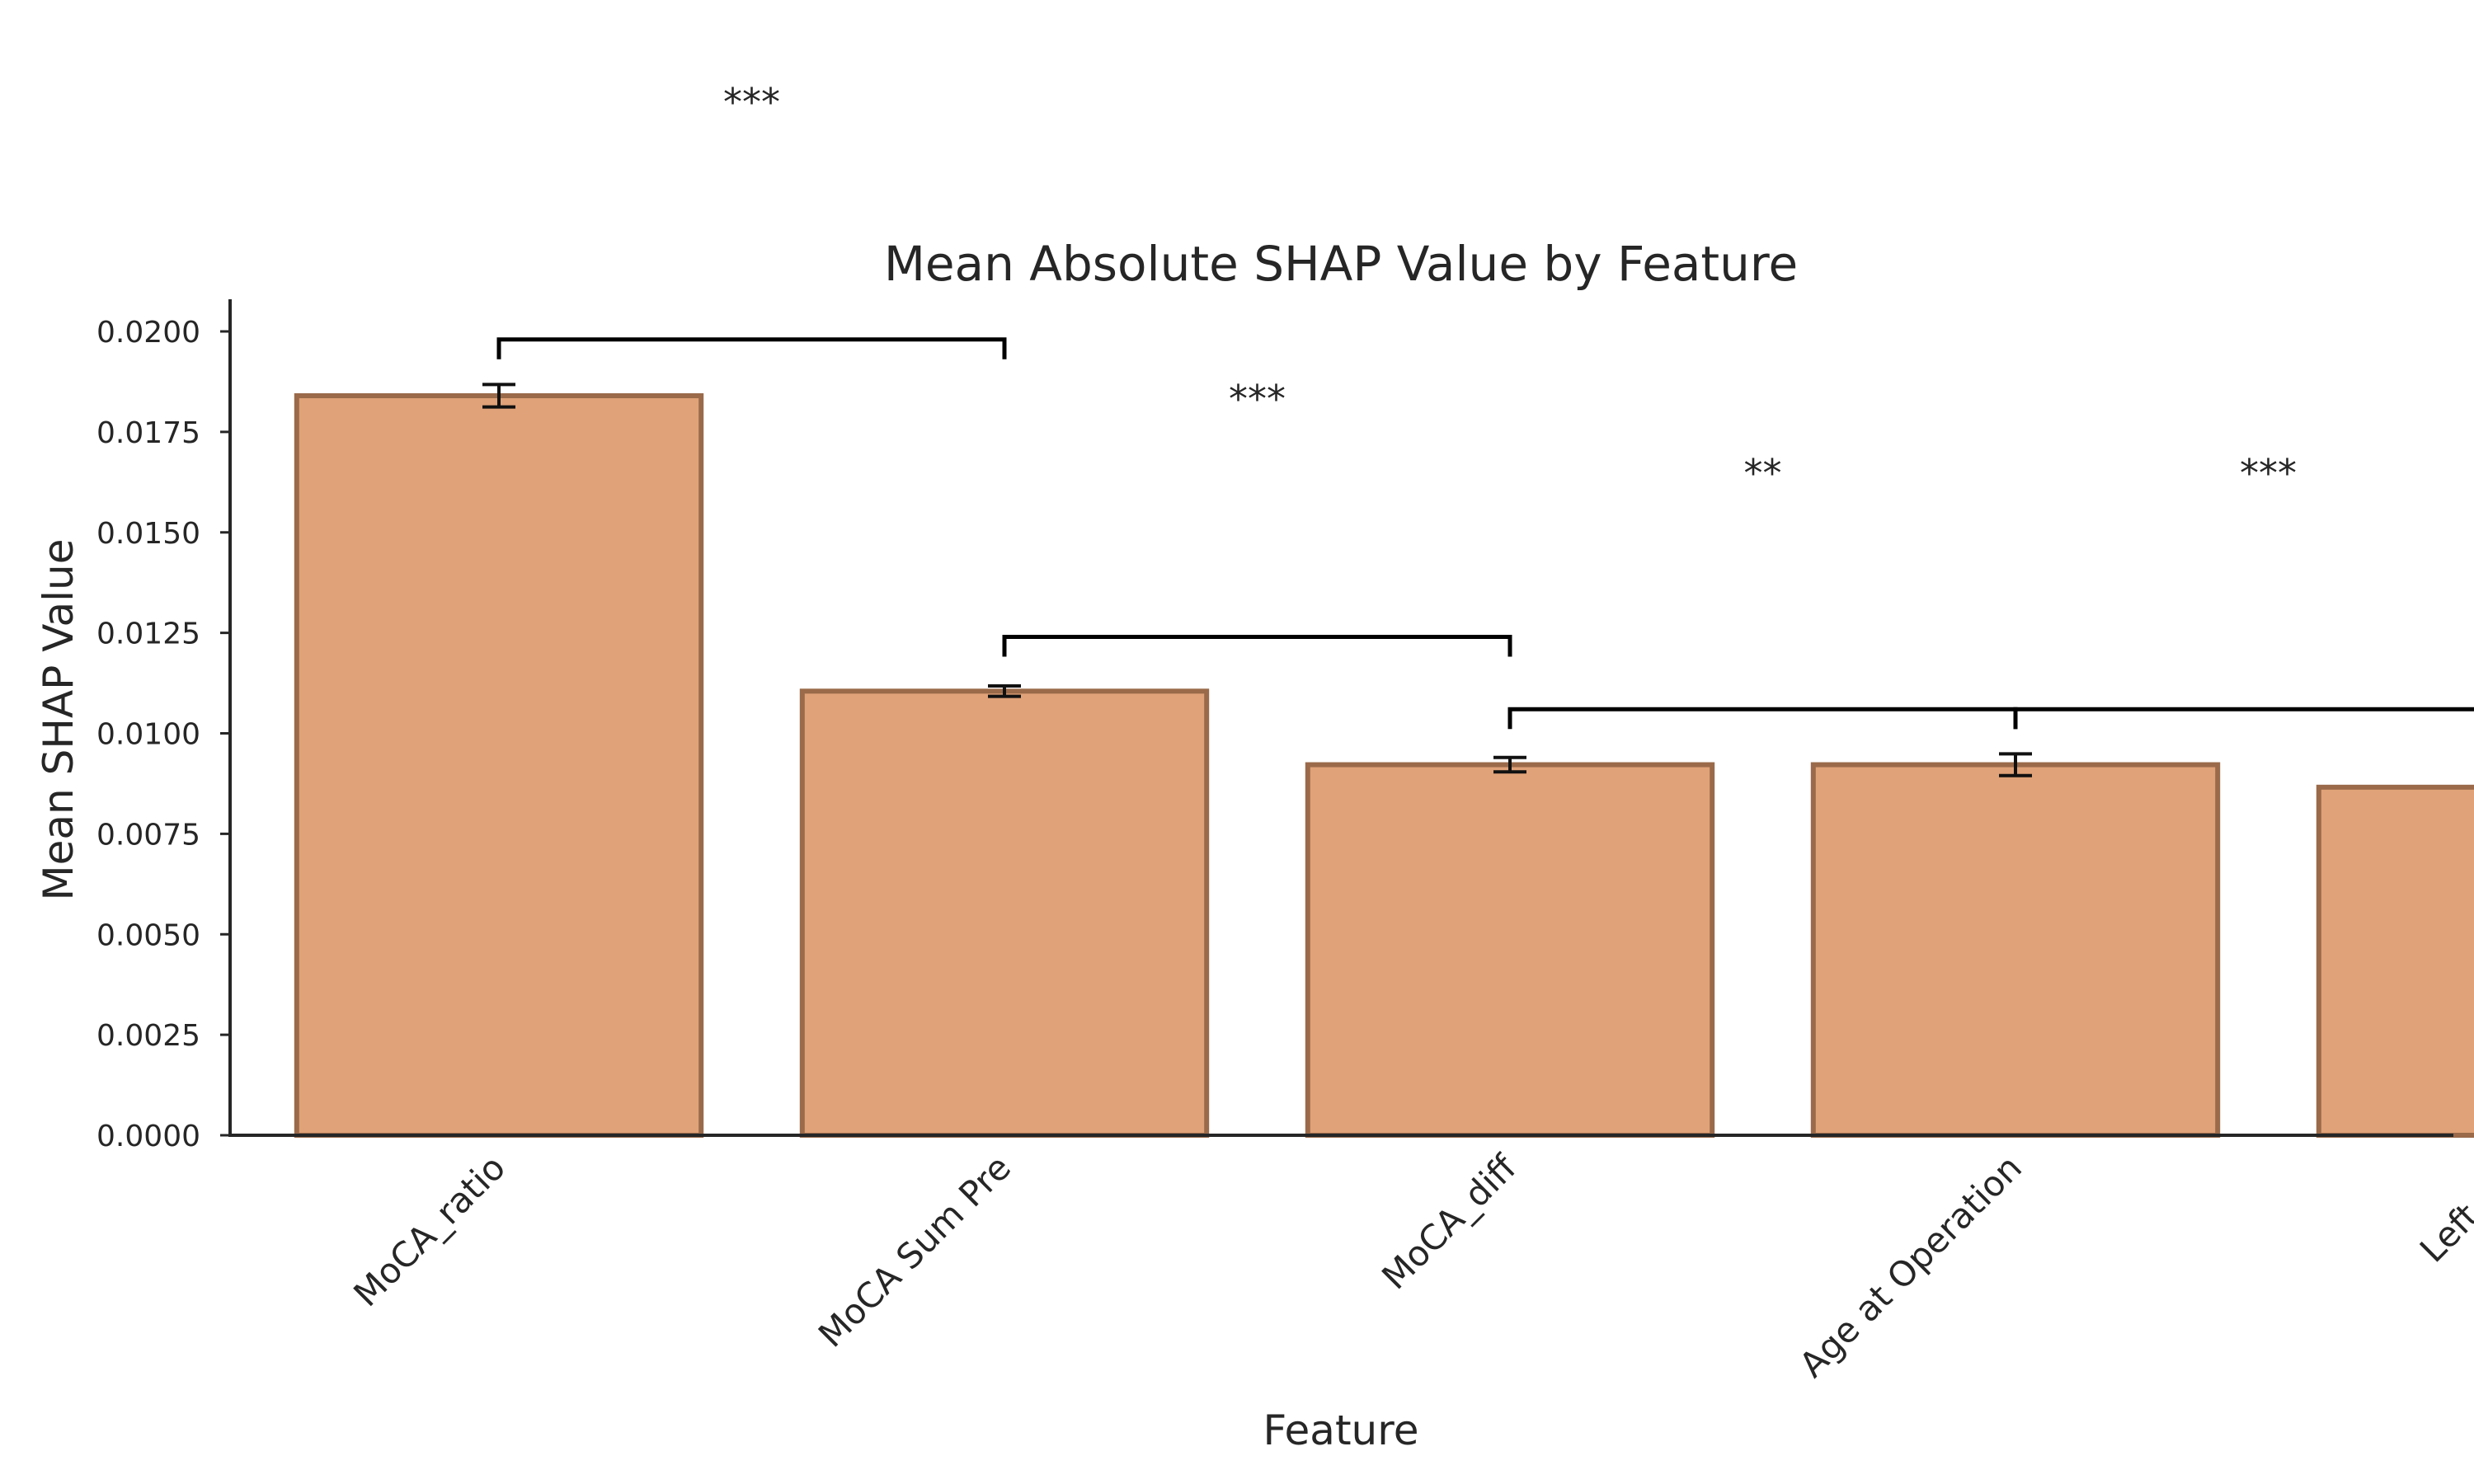 Image resolution: width=2474 pixels, height=1484 pixels. I want to click on y-axis-label: Mean SHAP Value, so click(58, 719).